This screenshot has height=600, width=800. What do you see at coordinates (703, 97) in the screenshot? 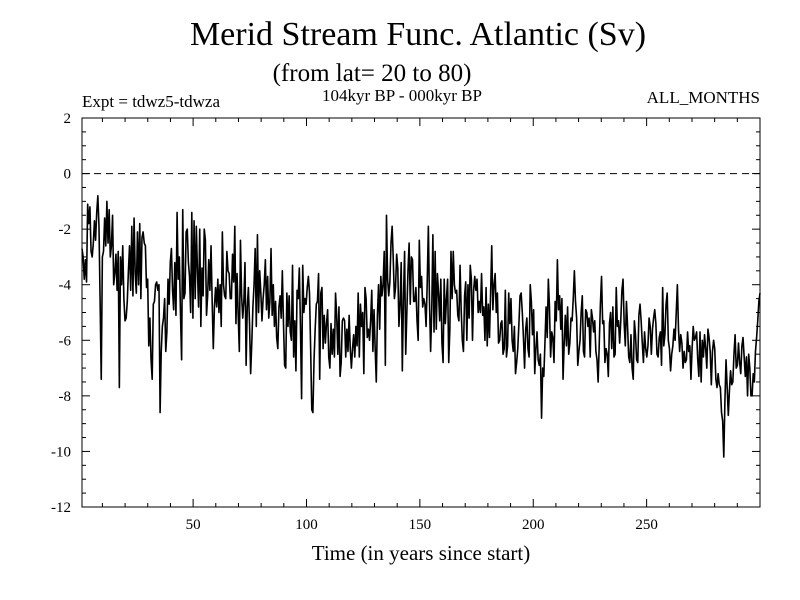
I see `months-label: ALL_MONTHS` at bounding box center [703, 97].